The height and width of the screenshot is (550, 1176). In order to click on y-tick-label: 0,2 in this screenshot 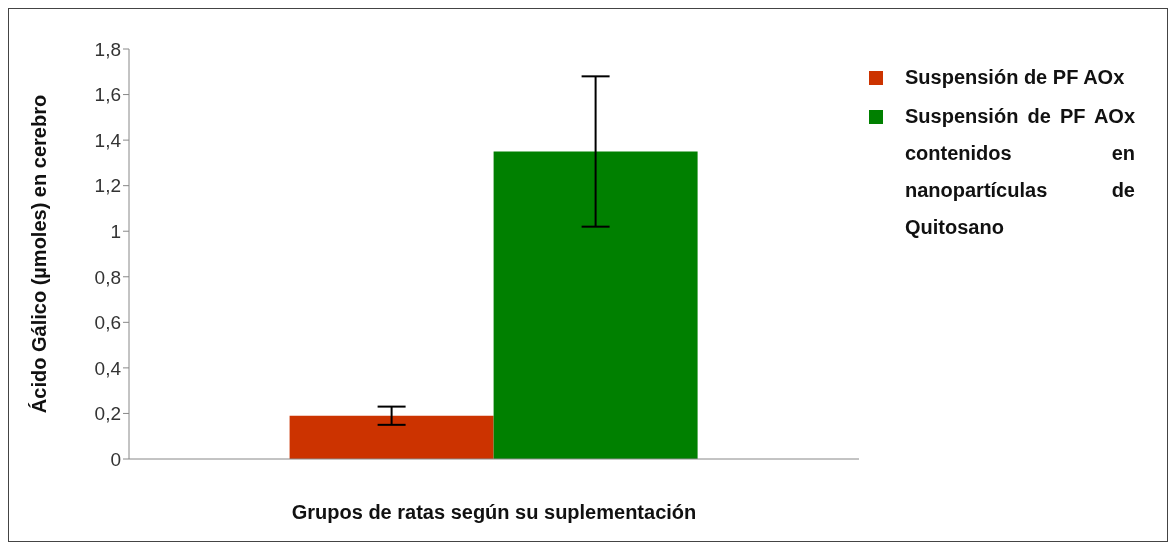, I will do `click(107, 414)`.